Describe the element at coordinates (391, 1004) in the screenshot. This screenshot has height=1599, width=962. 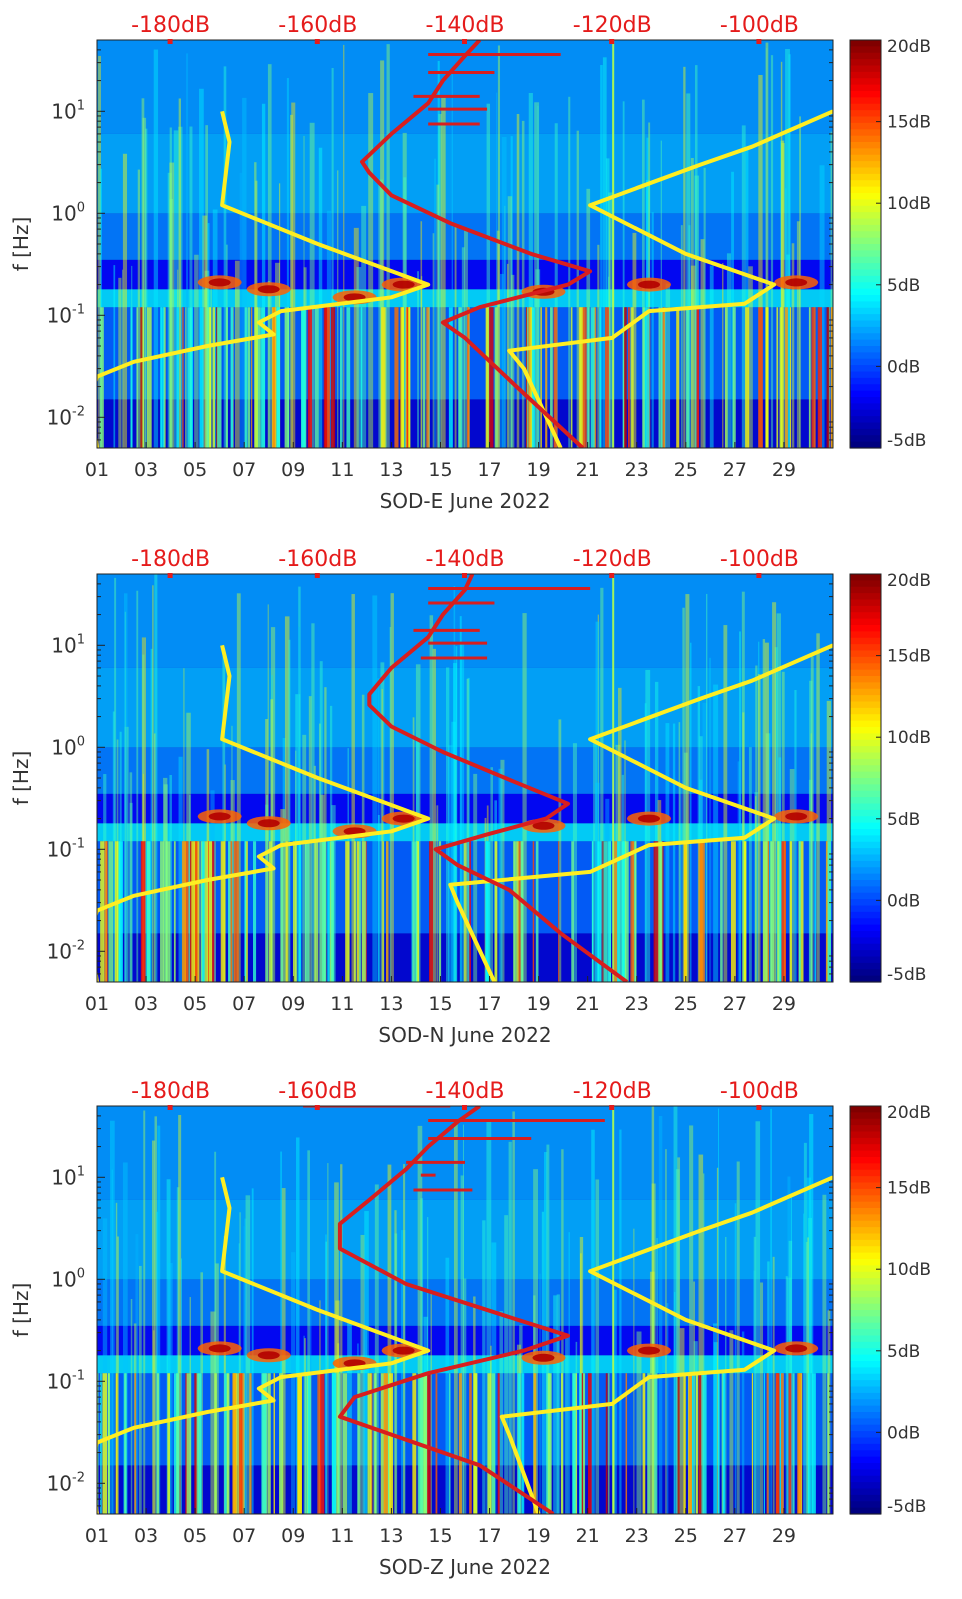
I see `x-tick-label: 13` at that location.